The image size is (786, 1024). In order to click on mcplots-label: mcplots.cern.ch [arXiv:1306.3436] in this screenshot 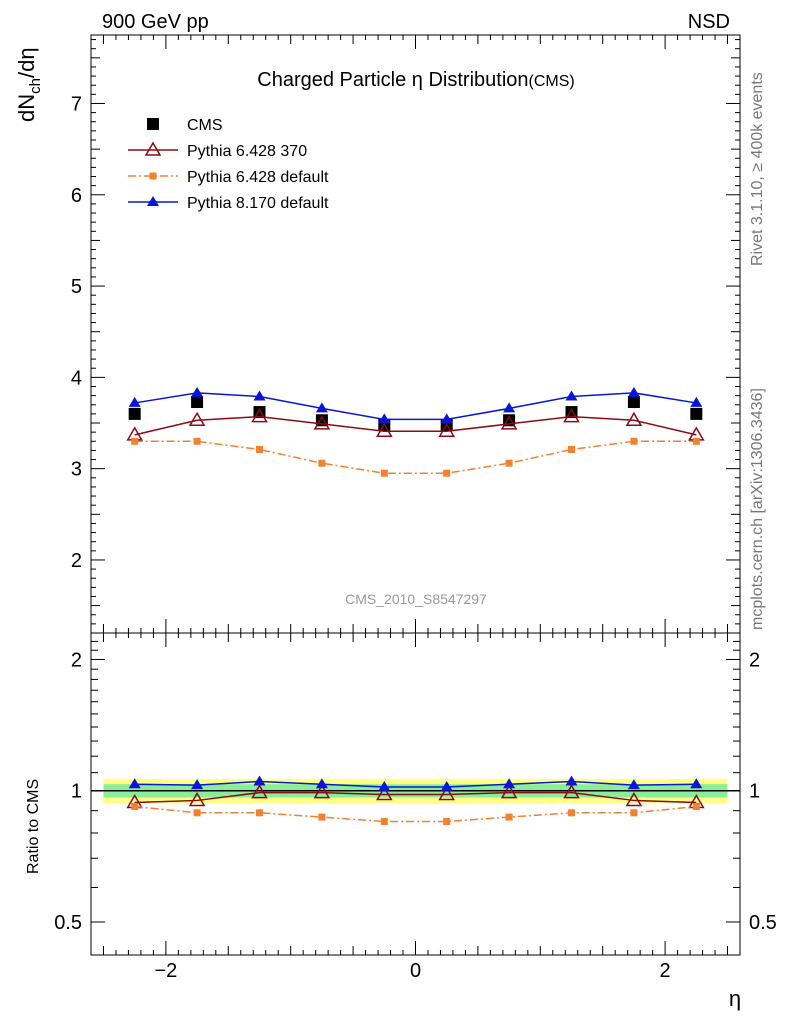, I will do `click(757, 509)`.